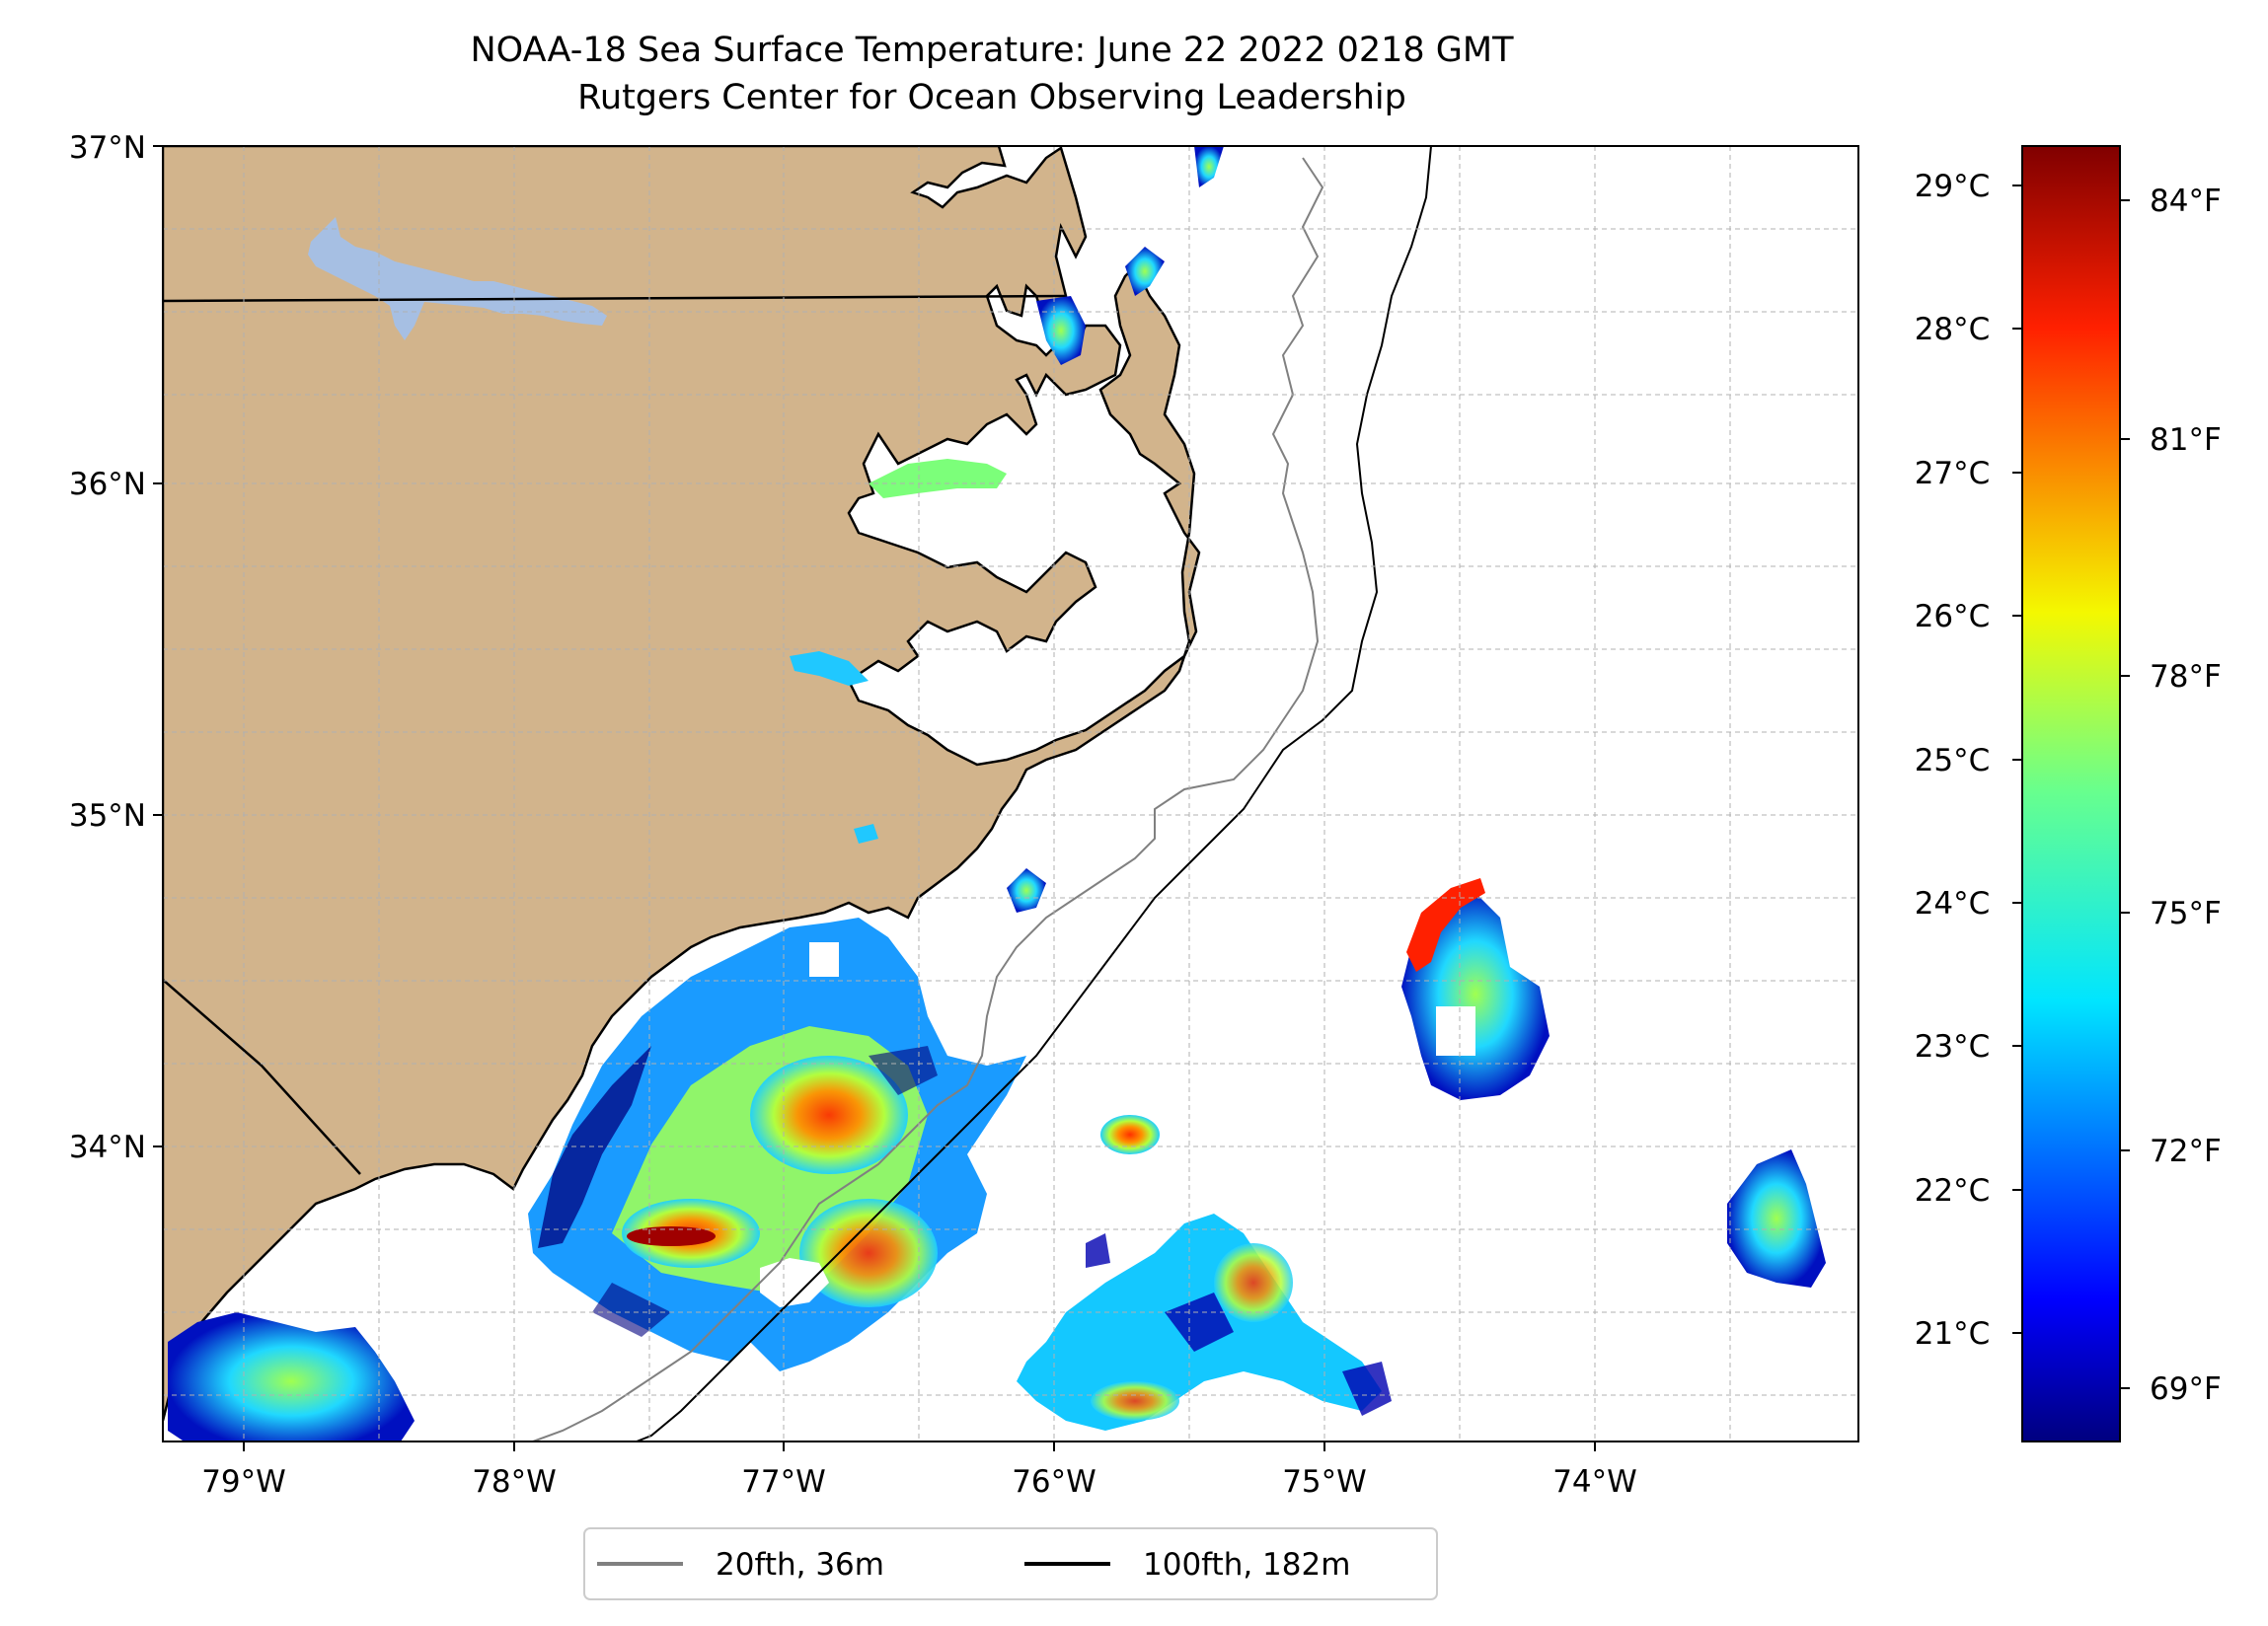 The image size is (2268, 1626). What do you see at coordinates (514, 1482) in the screenshot?
I see `lon-label-78: 78°W` at bounding box center [514, 1482].